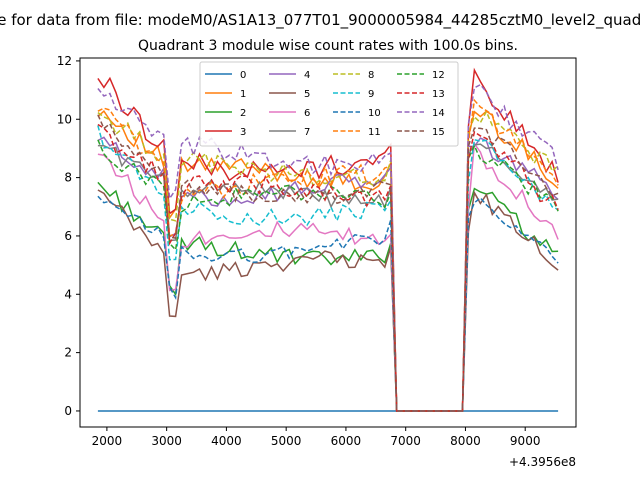  I want to click on legend-label-10: 10, so click(374, 113).